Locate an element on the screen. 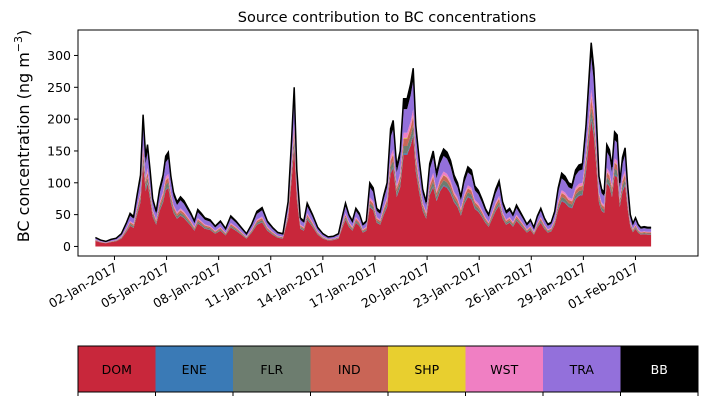 The height and width of the screenshot is (402, 707). legend-label-shp: SHP is located at coordinates (426, 369).